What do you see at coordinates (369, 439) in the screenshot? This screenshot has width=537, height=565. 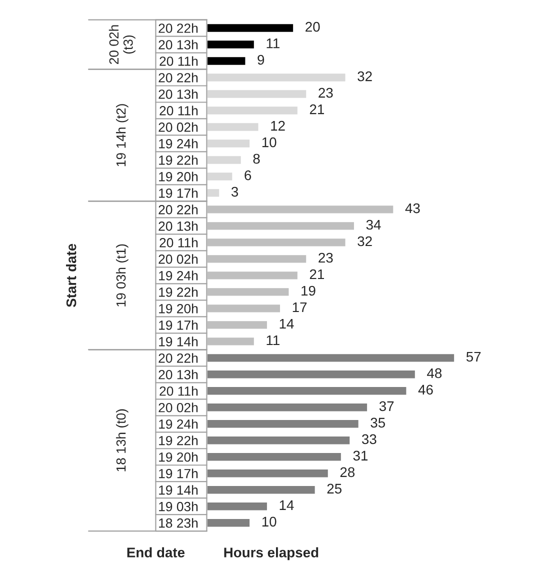 I see `data-label: 33` at bounding box center [369, 439].